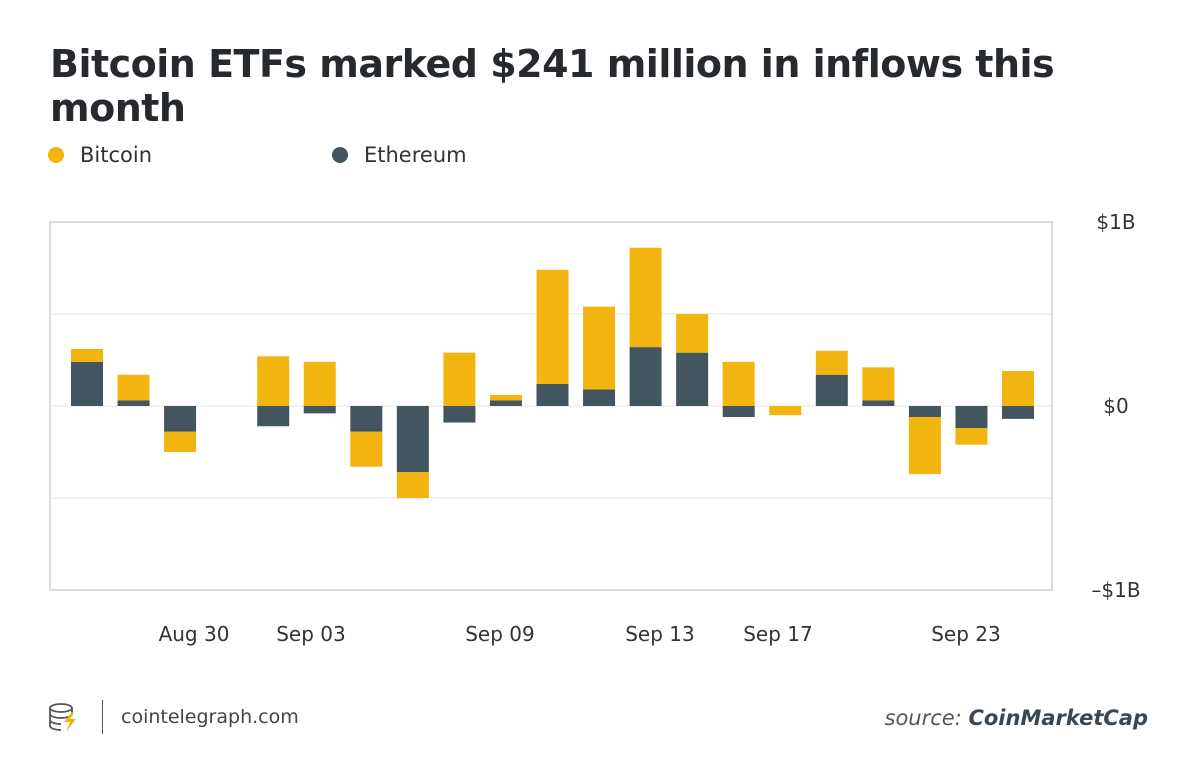  I want to click on y-tick-label: –$1B, so click(1115, 590).